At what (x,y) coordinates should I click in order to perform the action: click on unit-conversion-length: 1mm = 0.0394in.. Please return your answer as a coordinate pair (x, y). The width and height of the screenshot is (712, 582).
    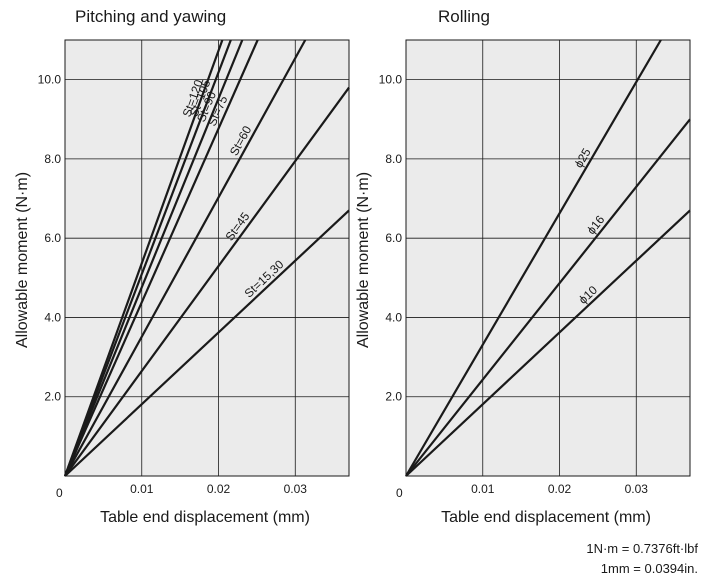
    Looking at the image, I should click on (649, 568).